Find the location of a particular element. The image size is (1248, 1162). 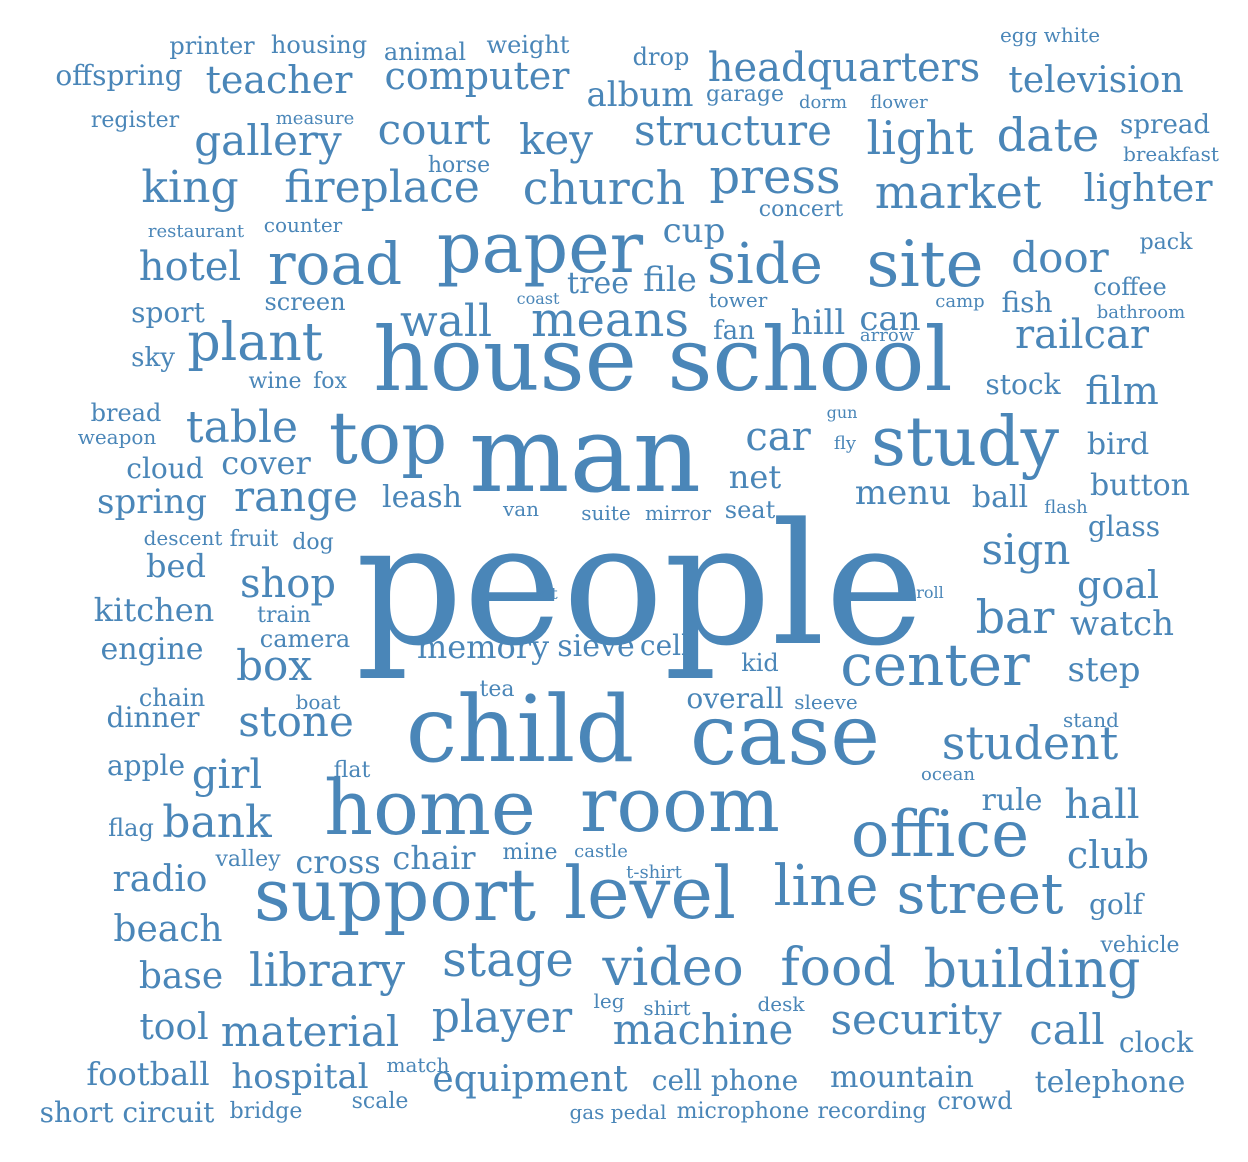

word-match: match is located at coordinates (418, 1065).